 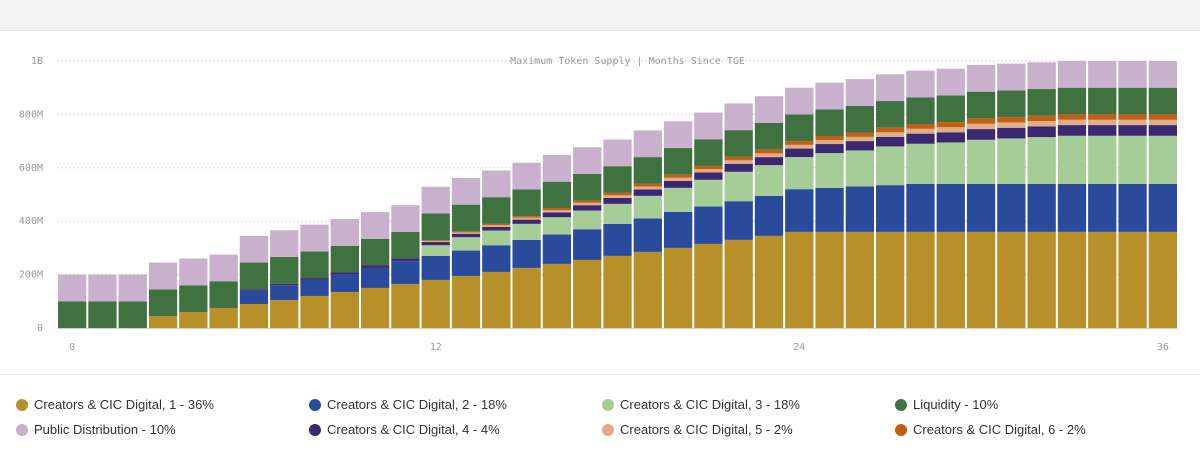 What do you see at coordinates (404, 429) in the screenshot?
I see `legend-item-creators-4: Creators & CIC Digital, 4 - 4%` at bounding box center [404, 429].